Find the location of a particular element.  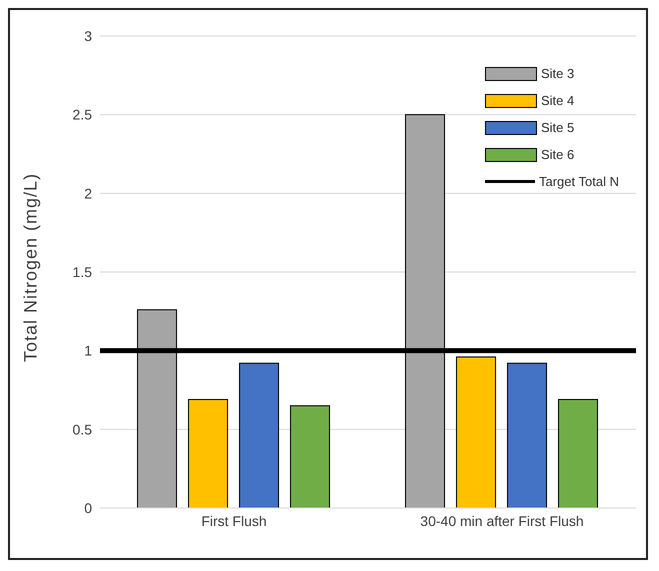

y-tick-label: 0.5 is located at coordinates (82, 429).